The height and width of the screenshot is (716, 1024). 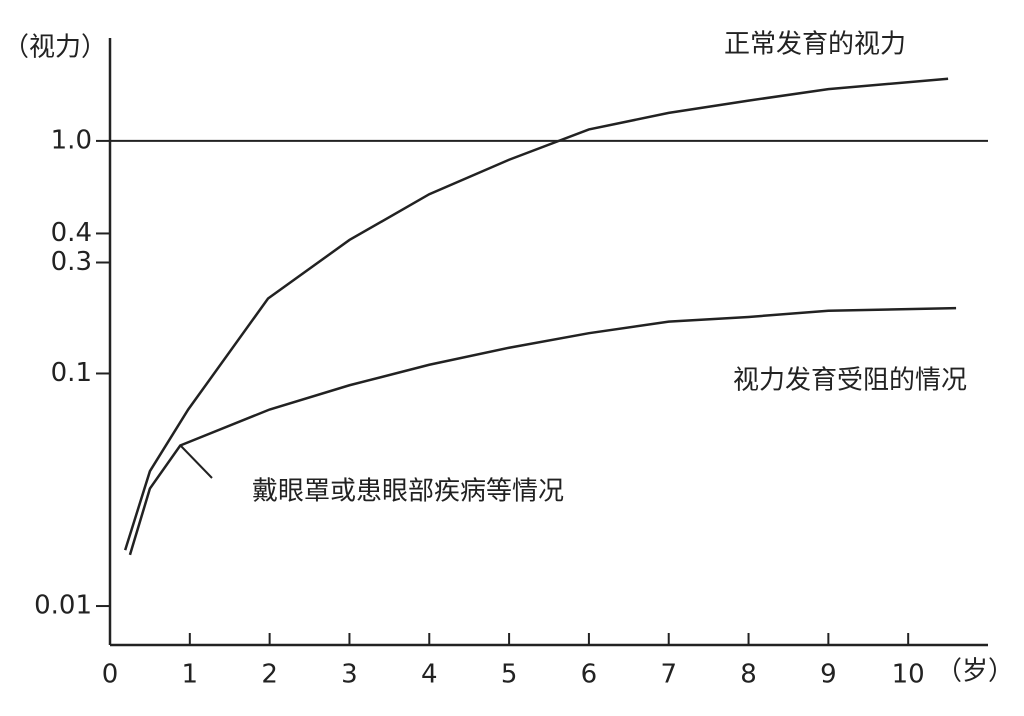 I want to click on x-tick-label: 8, so click(x=748, y=675).